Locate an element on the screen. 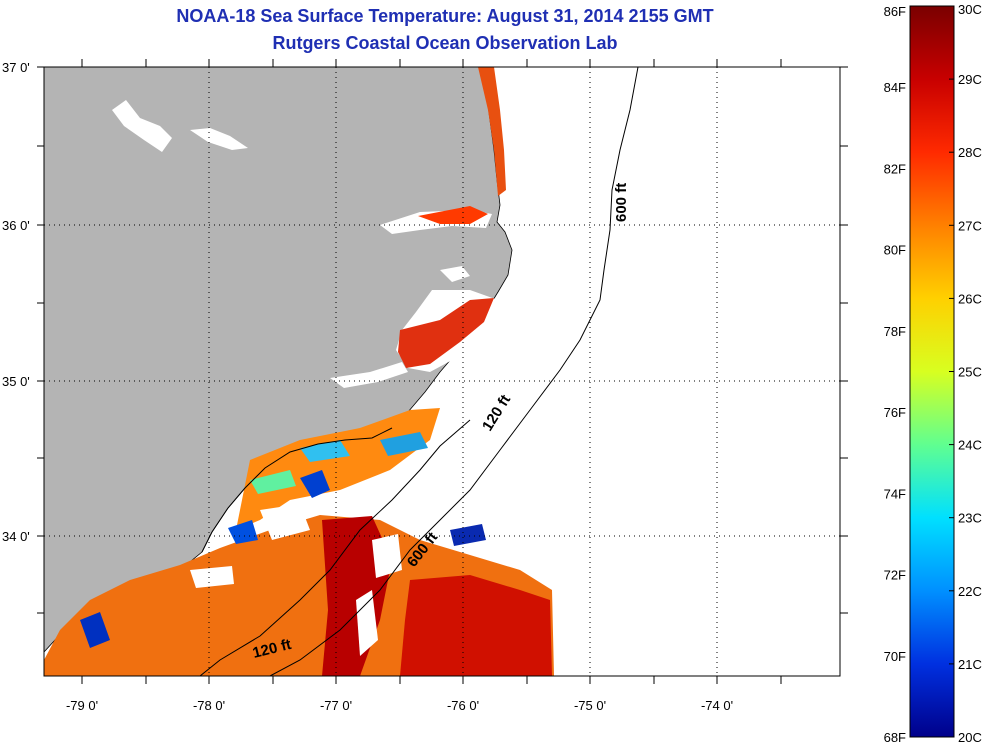  colorbar-c-label: 26C is located at coordinates (970, 298).